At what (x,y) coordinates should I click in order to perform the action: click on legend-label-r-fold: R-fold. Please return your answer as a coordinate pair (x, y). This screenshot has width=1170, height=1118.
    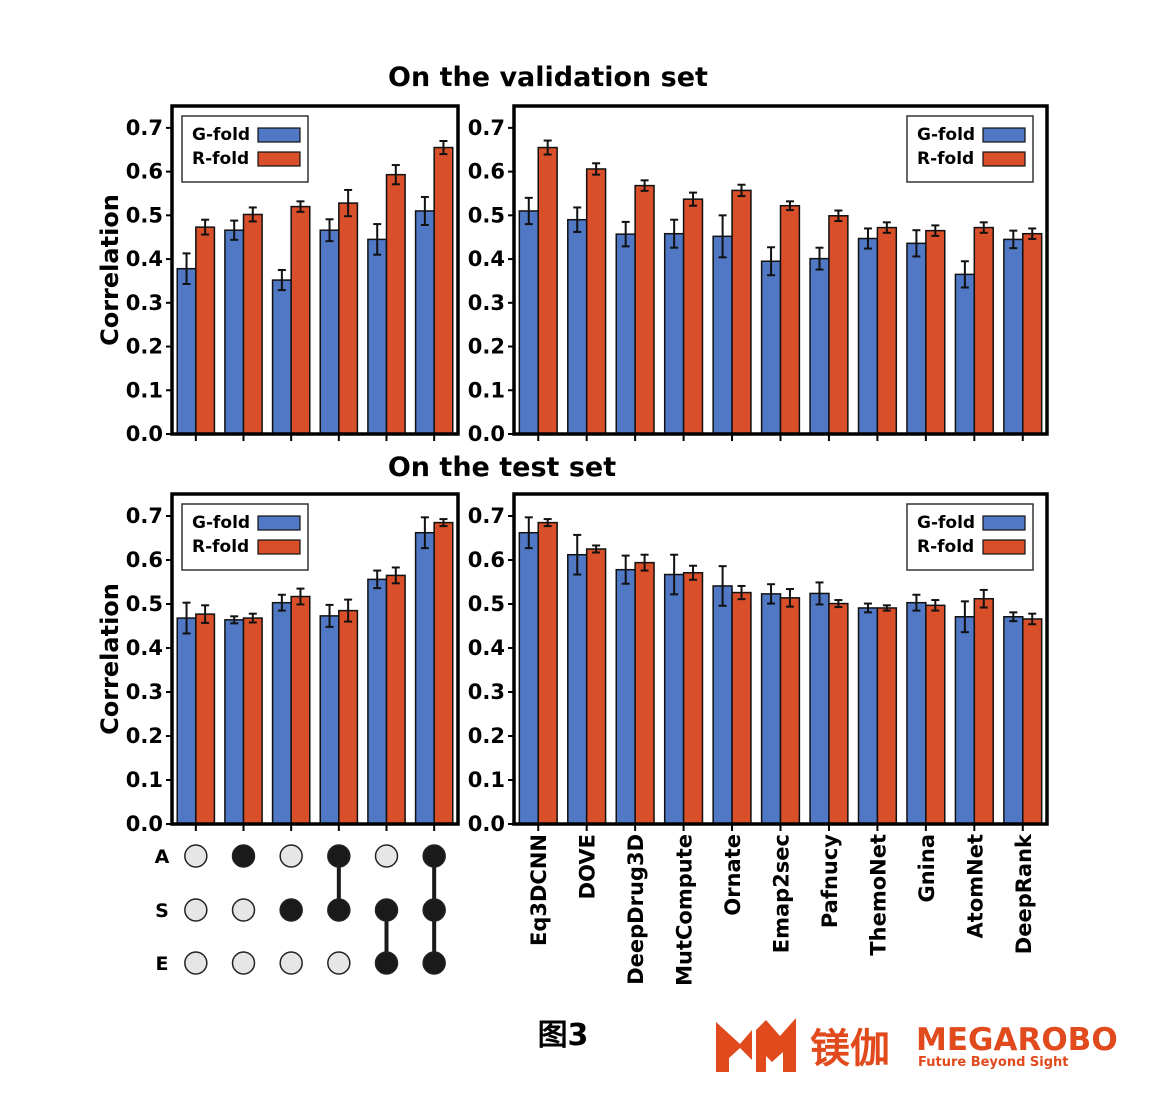
    Looking at the image, I should click on (220, 159).